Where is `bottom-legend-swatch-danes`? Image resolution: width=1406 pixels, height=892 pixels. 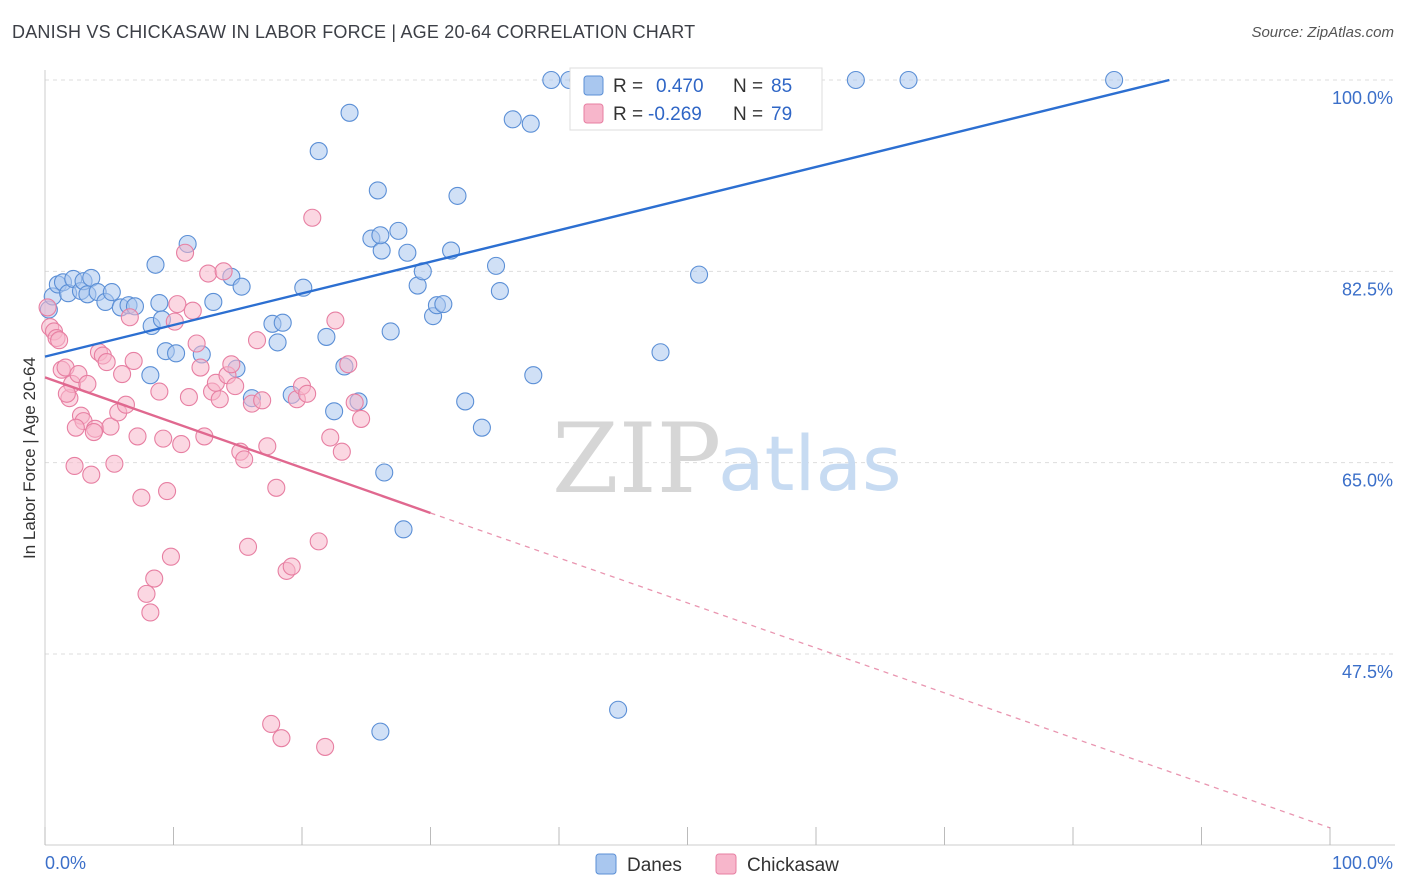 bottom-legend-swatch-danes is located at coordinates (606, 864).